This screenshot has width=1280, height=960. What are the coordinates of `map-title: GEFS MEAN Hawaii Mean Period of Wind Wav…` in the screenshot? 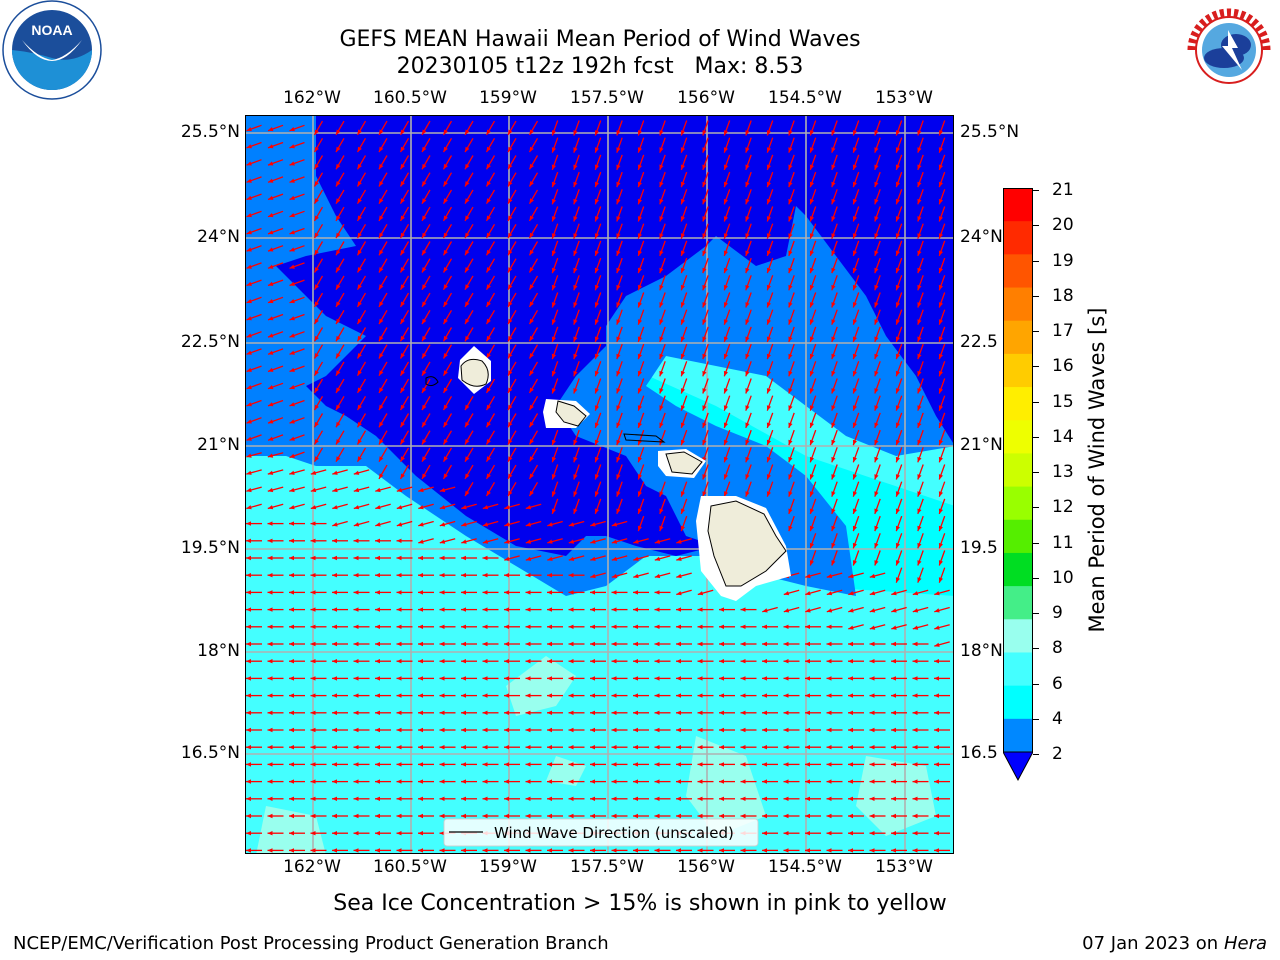 It's located at (600, 39).